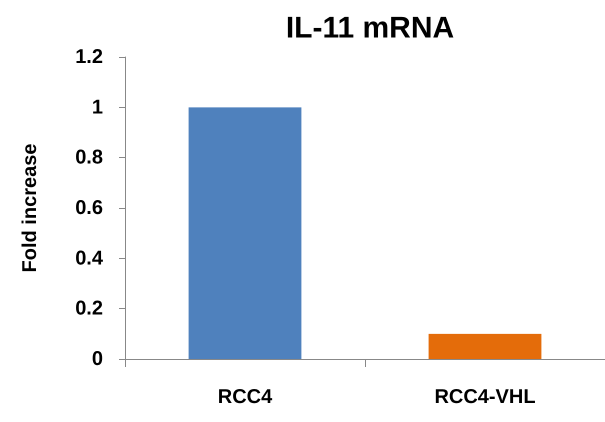 This screenshot has width=605, height=422. What do you see at coordinates (89, 208) in the screenshot?
I see `y-tick-label: 0.6` at bounding box center [89, 208].